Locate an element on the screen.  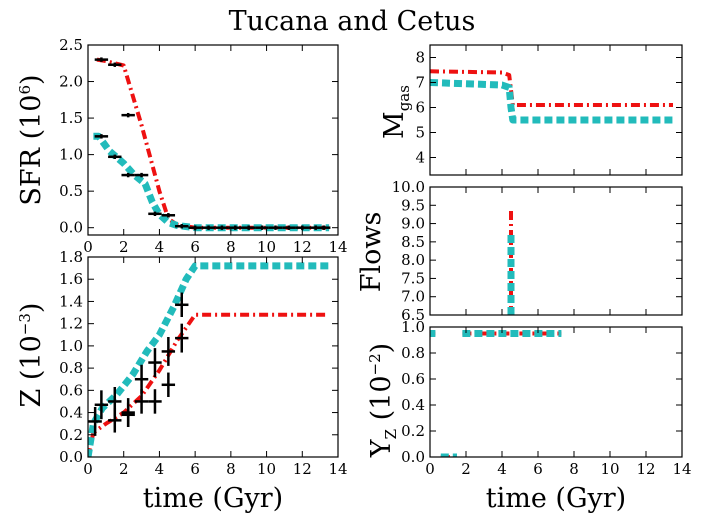
flows-ytick-label: 10.0 is located at coordinates (408, 187).